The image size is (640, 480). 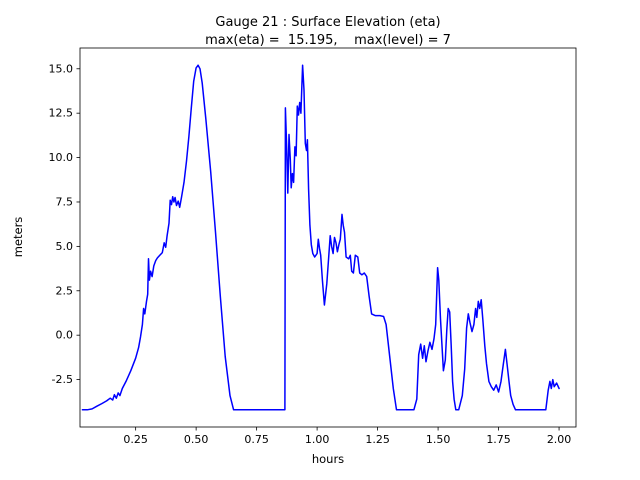 I want to click on y-tick-label: 15.0, so click(x=61, y=68).